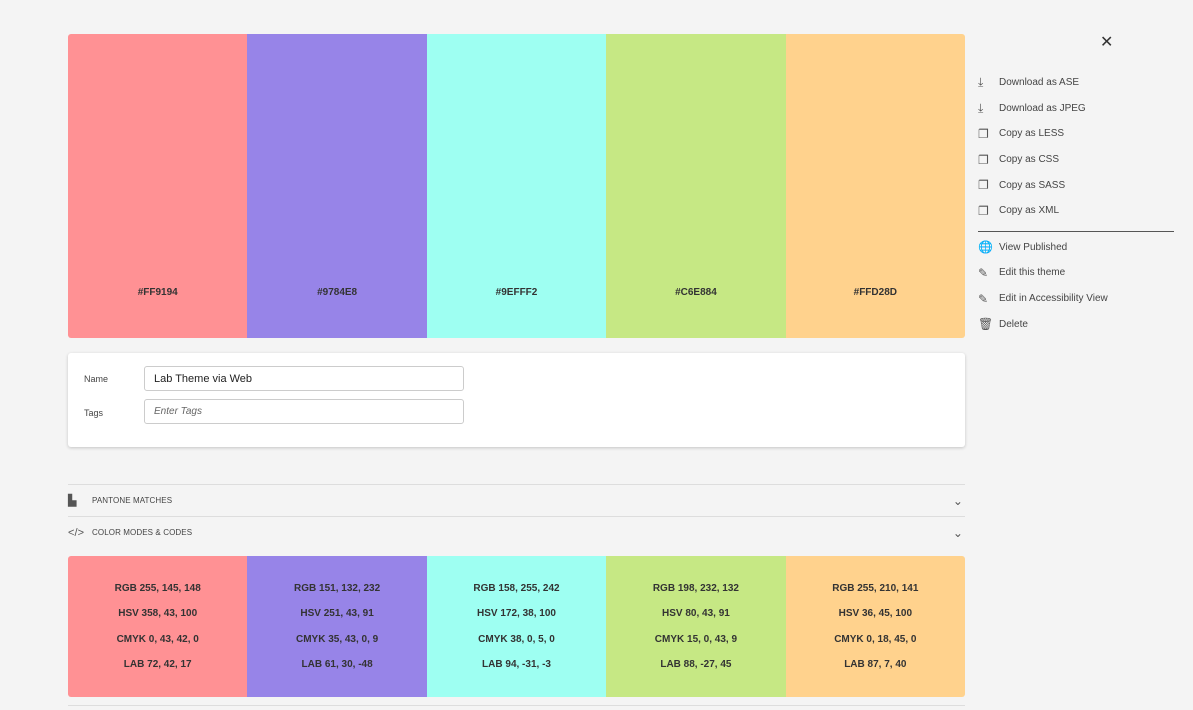 Image resolution: width=1193 pixels, height=710 pixels. Describe the element at coordinates (1078, 248) in the screenshot. I see `menu-item: 🌐 View Published` at that location.